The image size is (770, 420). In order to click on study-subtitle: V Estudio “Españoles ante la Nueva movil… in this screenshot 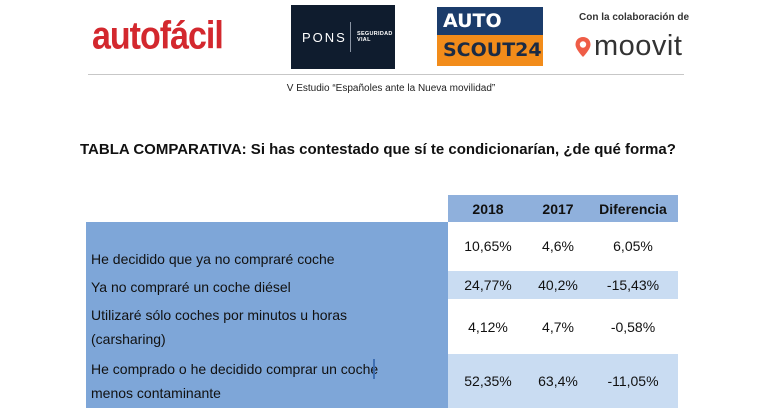, I will do `click(391, 88)`.